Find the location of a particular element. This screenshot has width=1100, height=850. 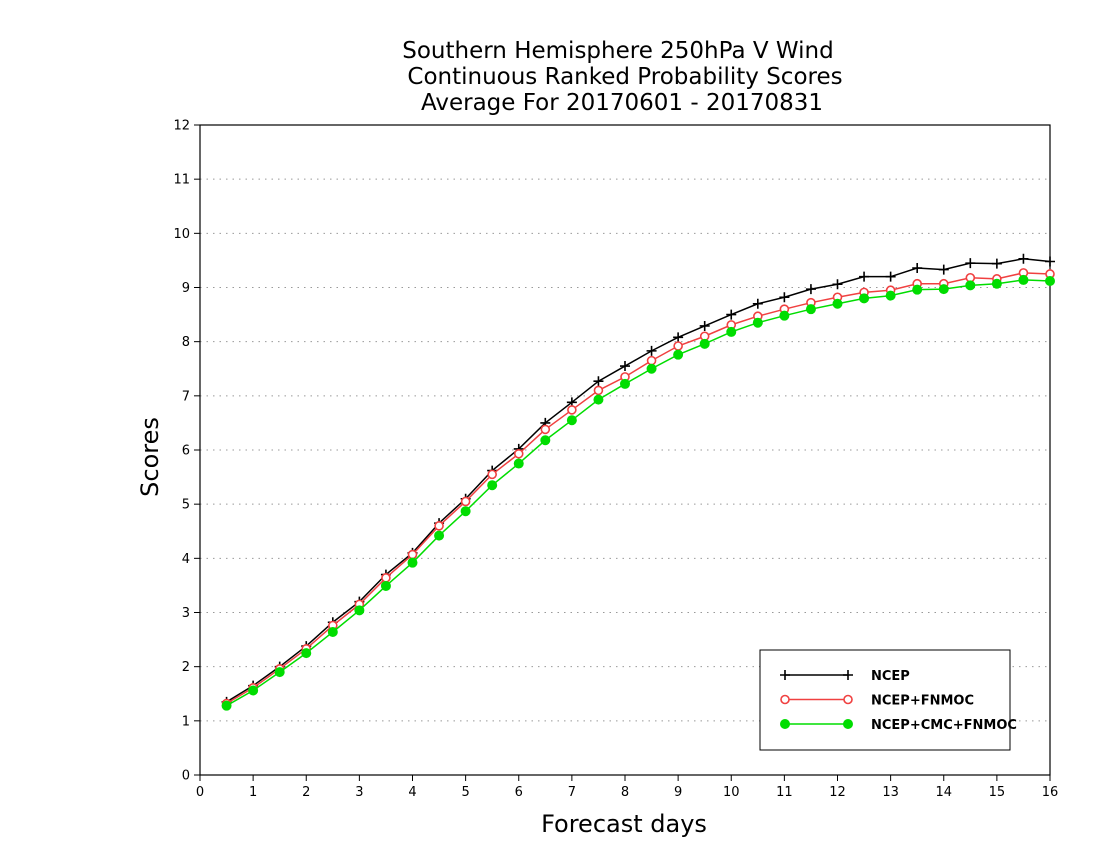

x-tick-label: 0 is located at coordinates (200, 792).